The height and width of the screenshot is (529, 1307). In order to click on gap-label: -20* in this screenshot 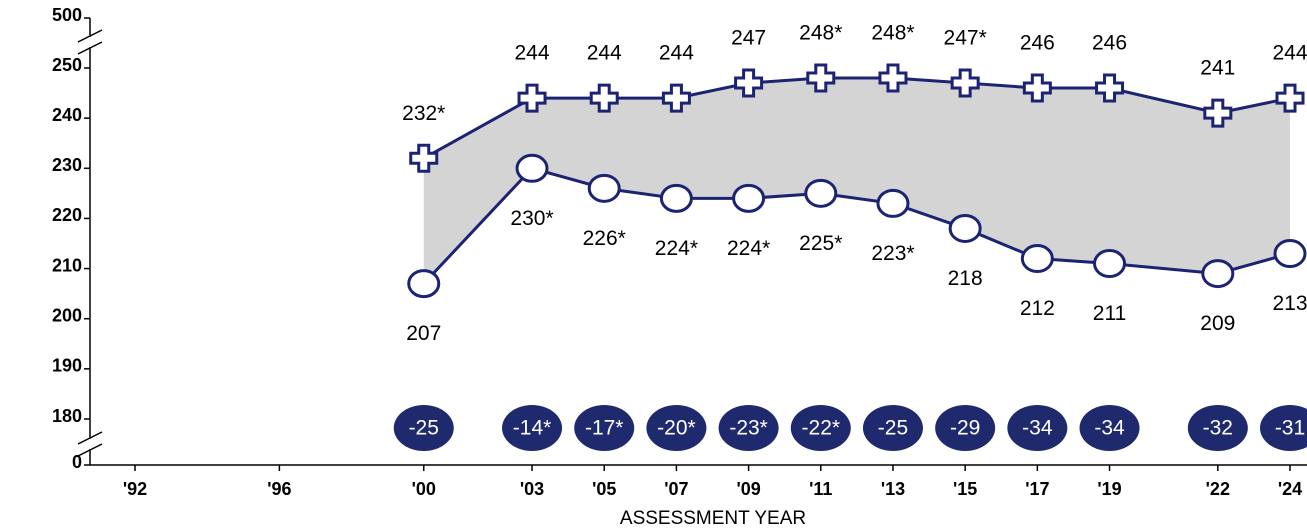, I will do `click(676, 428)`.